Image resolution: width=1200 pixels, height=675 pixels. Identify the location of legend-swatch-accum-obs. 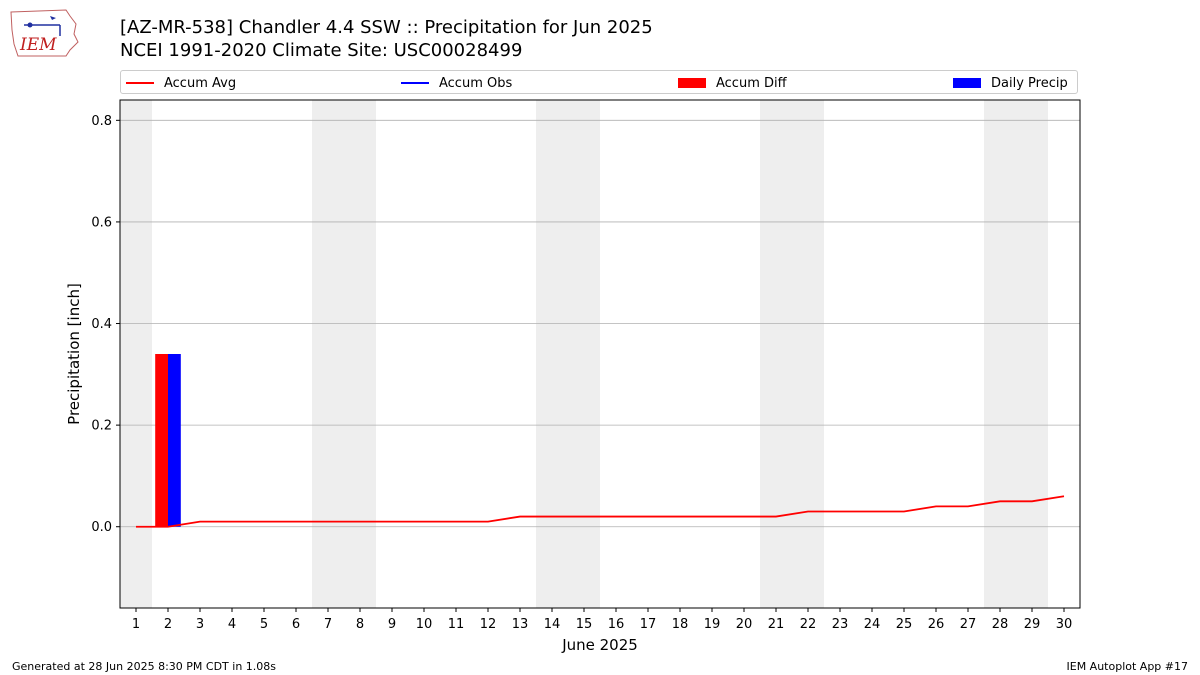
(415, 83).